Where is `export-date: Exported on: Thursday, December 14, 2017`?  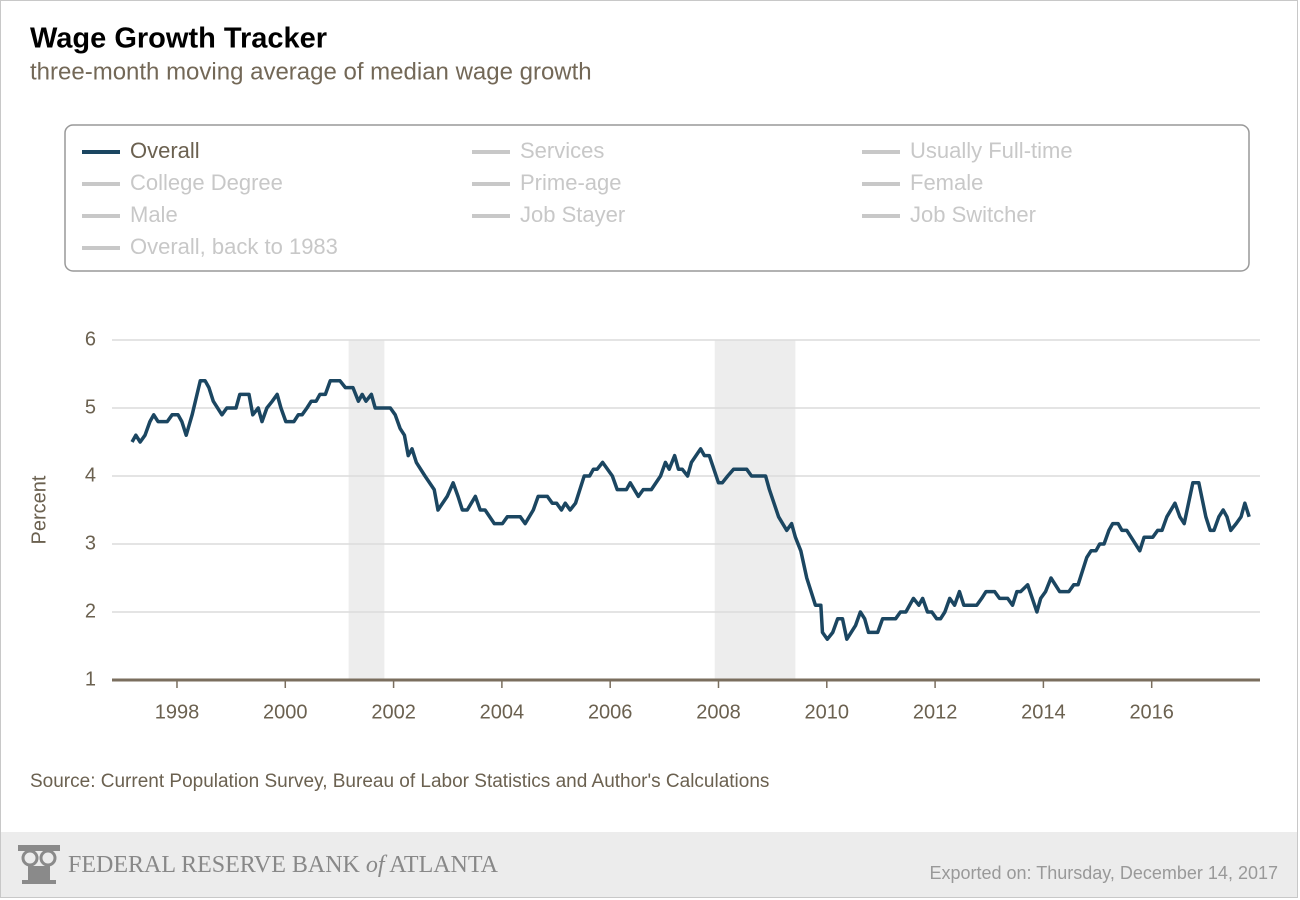
export-date: Exported on: Thursday, December 14, 2017 is located at coordinates (1103, 873).